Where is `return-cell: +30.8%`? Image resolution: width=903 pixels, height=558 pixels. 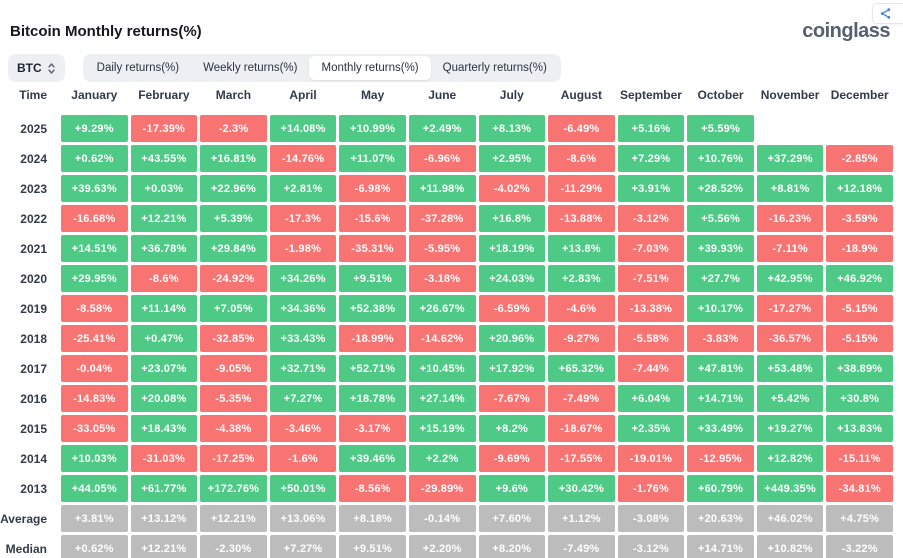
return-cell: +30.8% is located at coordinates (859, 398).